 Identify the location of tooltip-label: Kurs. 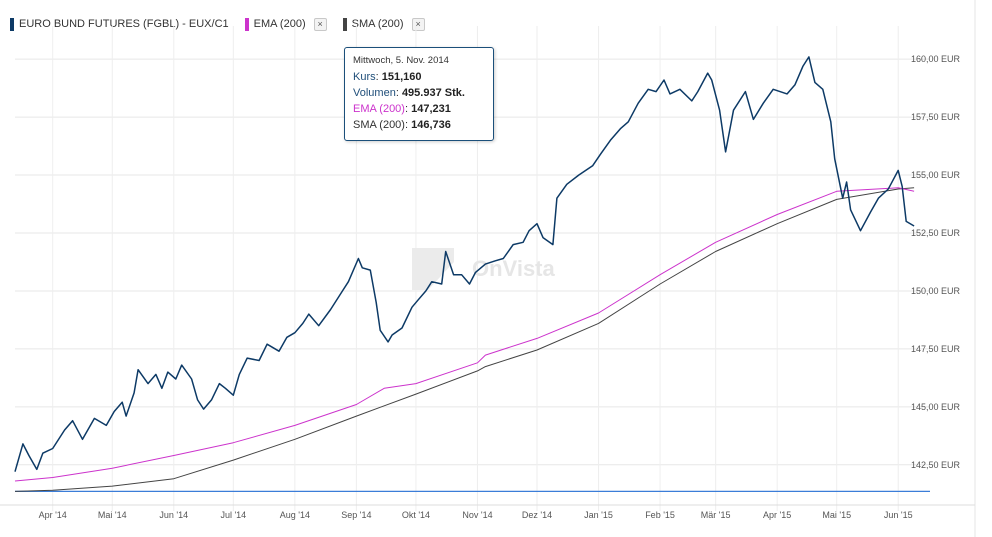
(364, 77).